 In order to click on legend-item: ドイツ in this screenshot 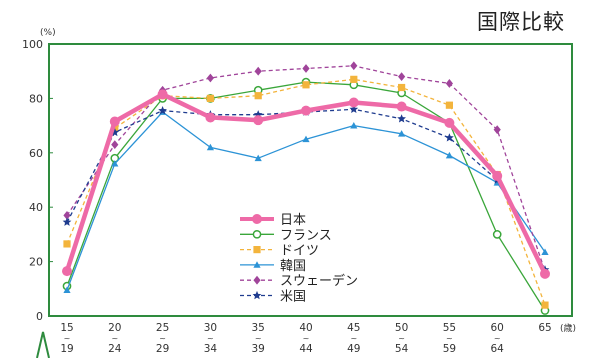, I will do `click(279, 251)`.